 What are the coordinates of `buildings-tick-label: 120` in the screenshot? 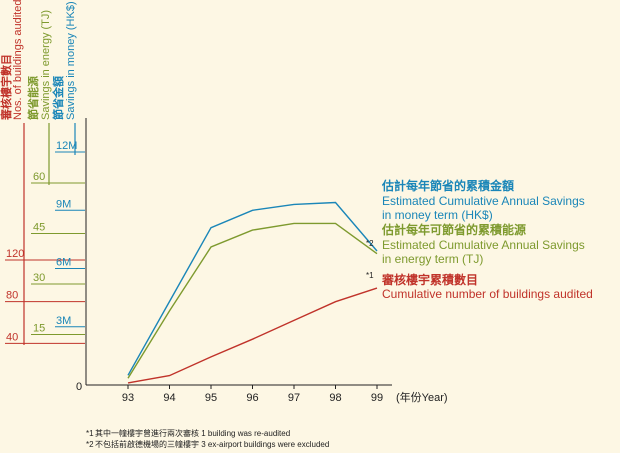 It's located at (15, 254).